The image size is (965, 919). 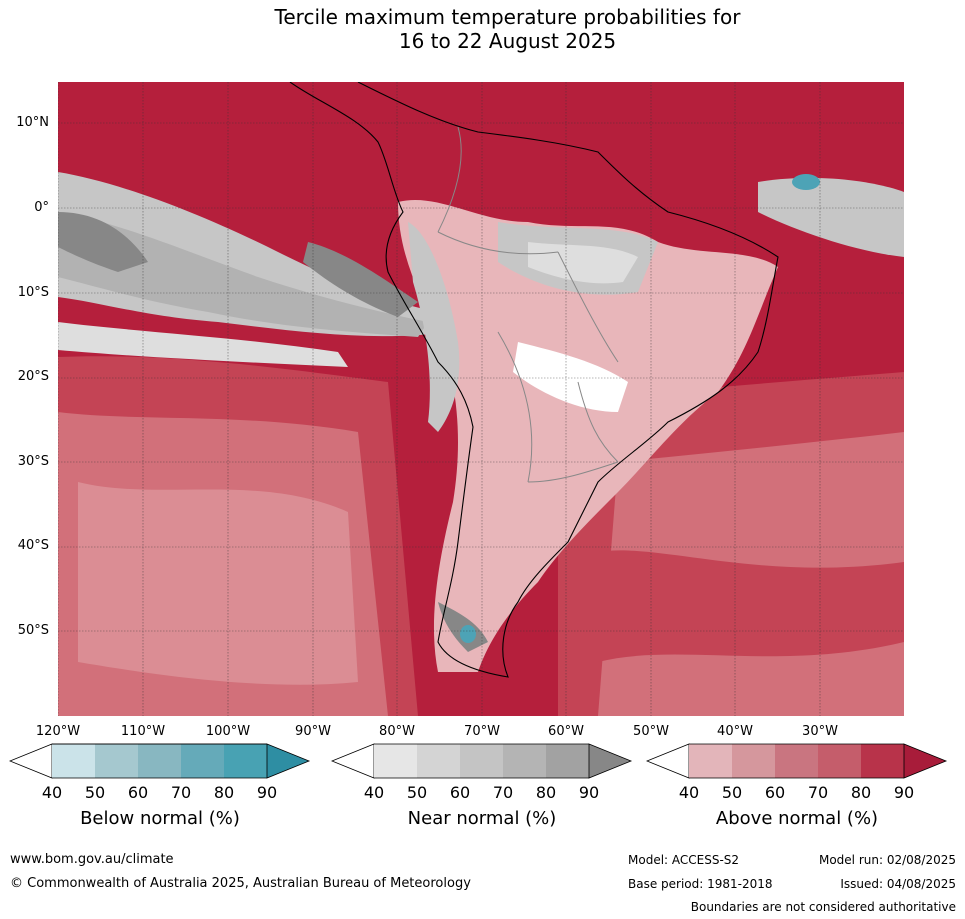 What do you see at coordinates (570, 377) in the screenshot?
I see `white-region-central` at bounding box center [570, 377].